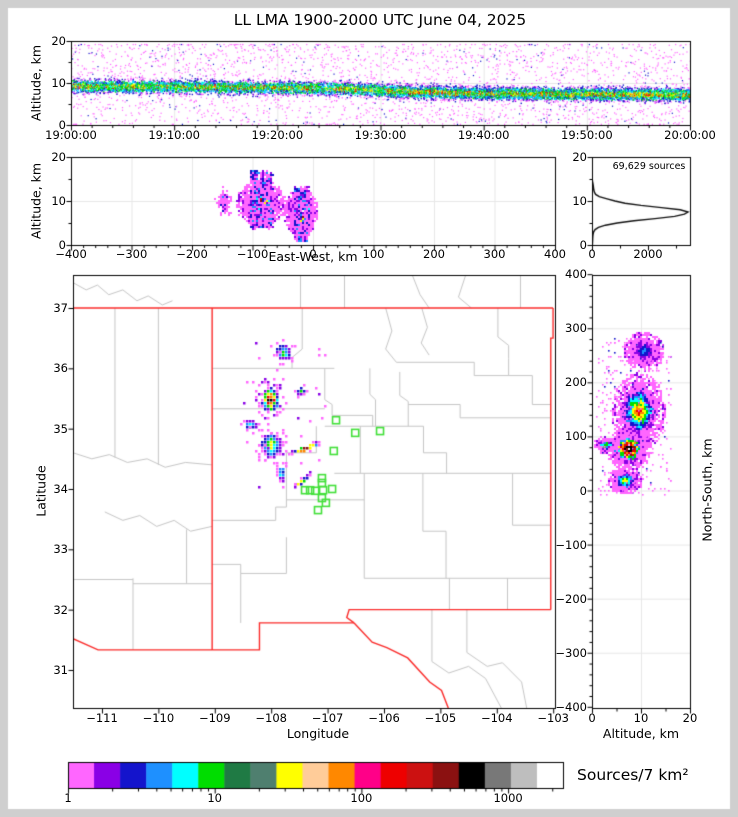  I want to click on tick-label: 37, so click(60, 308).